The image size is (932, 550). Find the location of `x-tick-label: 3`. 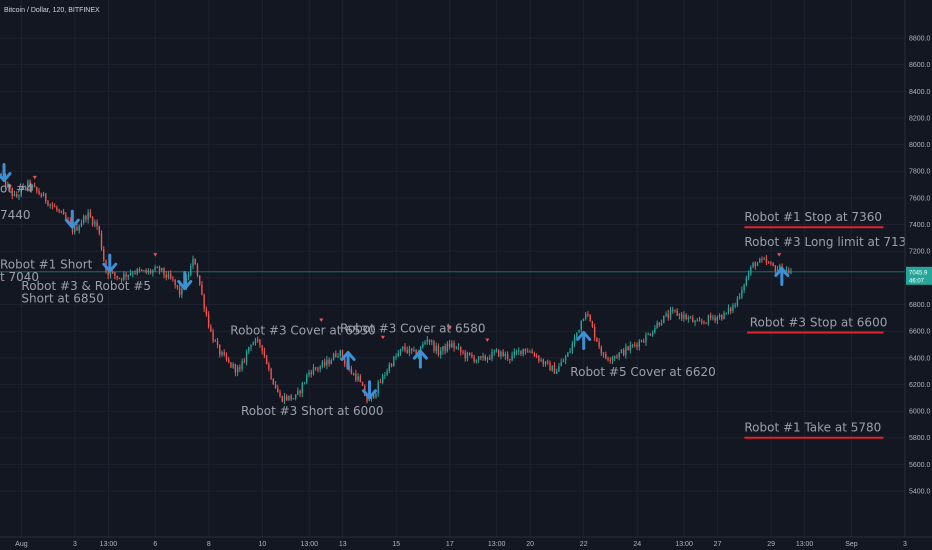

x-tick-label: 3 is located at coordinates (905, 544).